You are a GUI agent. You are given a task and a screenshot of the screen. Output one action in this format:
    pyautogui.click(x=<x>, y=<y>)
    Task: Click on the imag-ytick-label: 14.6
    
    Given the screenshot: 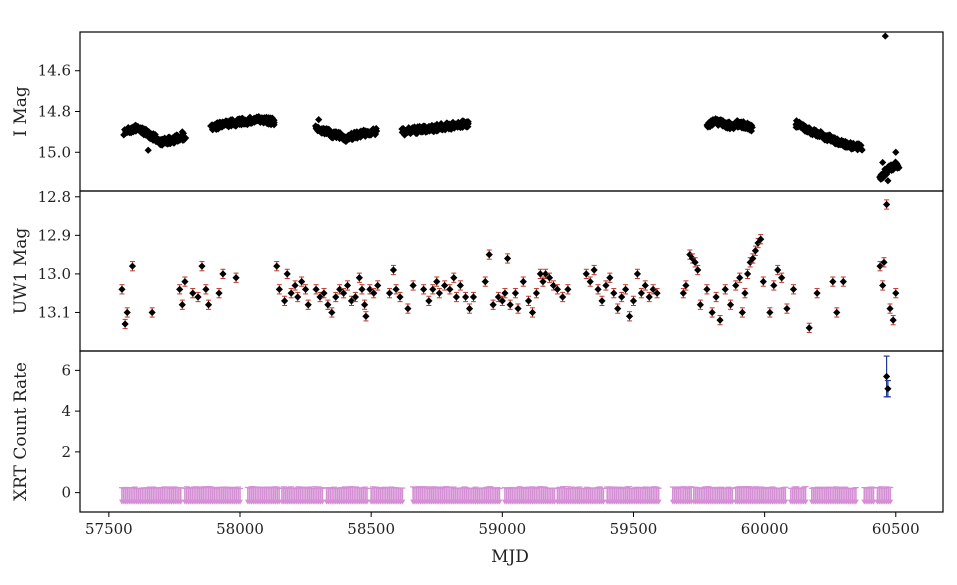 What is the action you would take?
    pyautogui.click(x=54, y=71)
    